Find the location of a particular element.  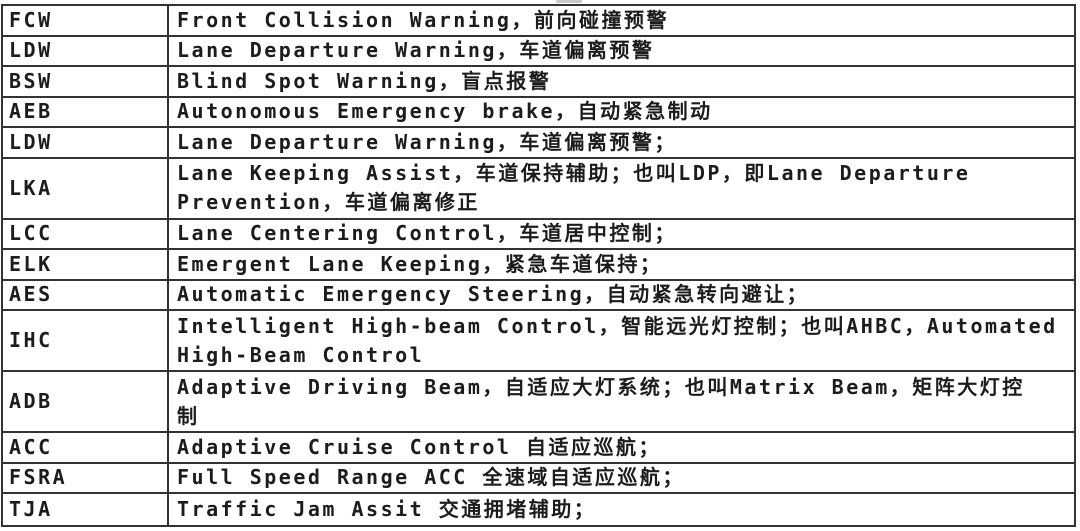

definition-cell: Lane Departure Warning，车道偏离预警 is located at coordinates (416, 50).